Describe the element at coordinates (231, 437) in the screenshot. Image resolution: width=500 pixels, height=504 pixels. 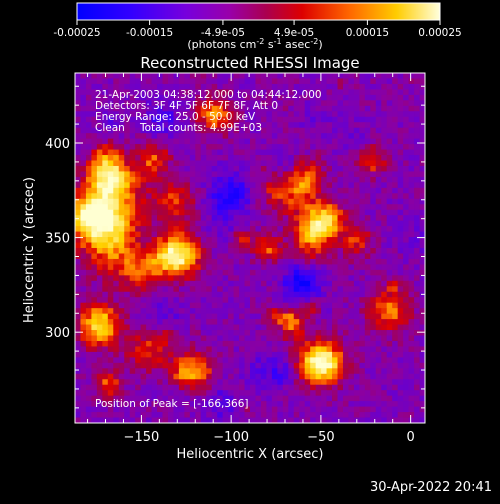
I see `x-tick-label: −100` at that location.